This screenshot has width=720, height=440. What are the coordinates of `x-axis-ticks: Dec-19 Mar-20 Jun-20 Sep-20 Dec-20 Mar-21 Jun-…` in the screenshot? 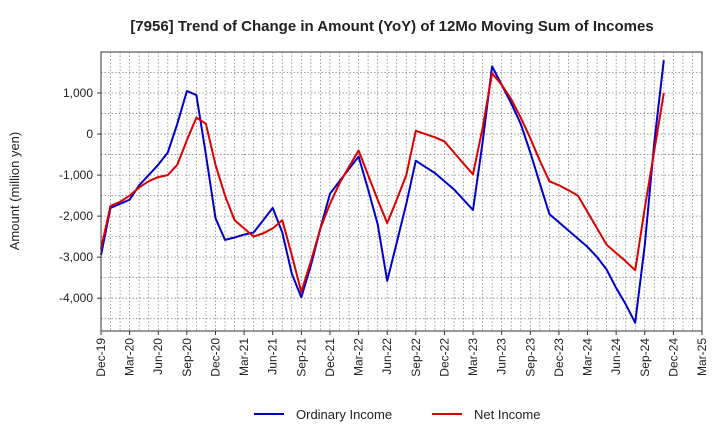 It's located at (401, 354).